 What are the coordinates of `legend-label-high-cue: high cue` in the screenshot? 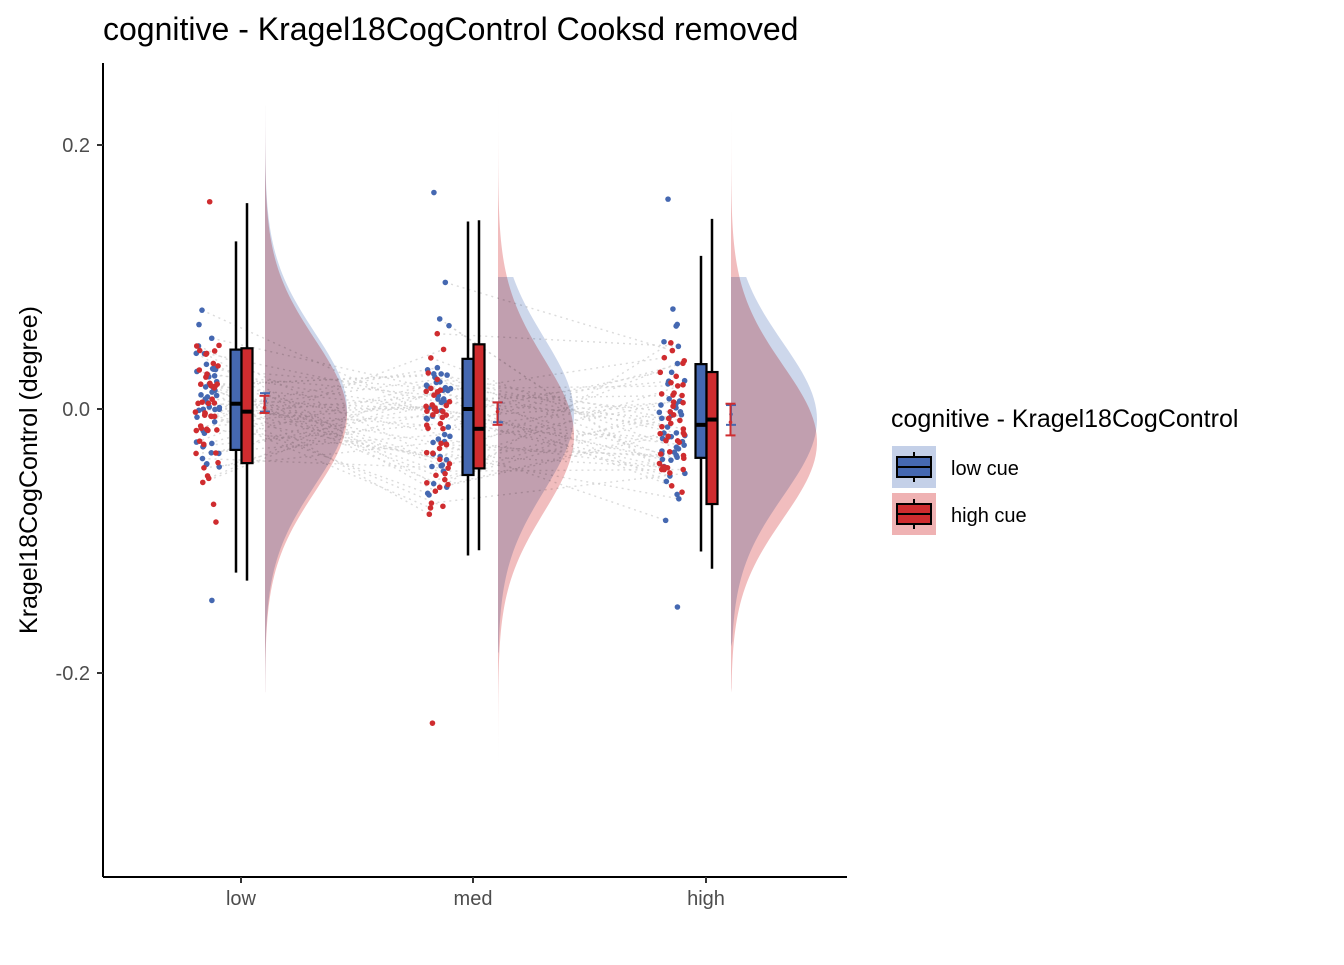 It's located at (989, 516).